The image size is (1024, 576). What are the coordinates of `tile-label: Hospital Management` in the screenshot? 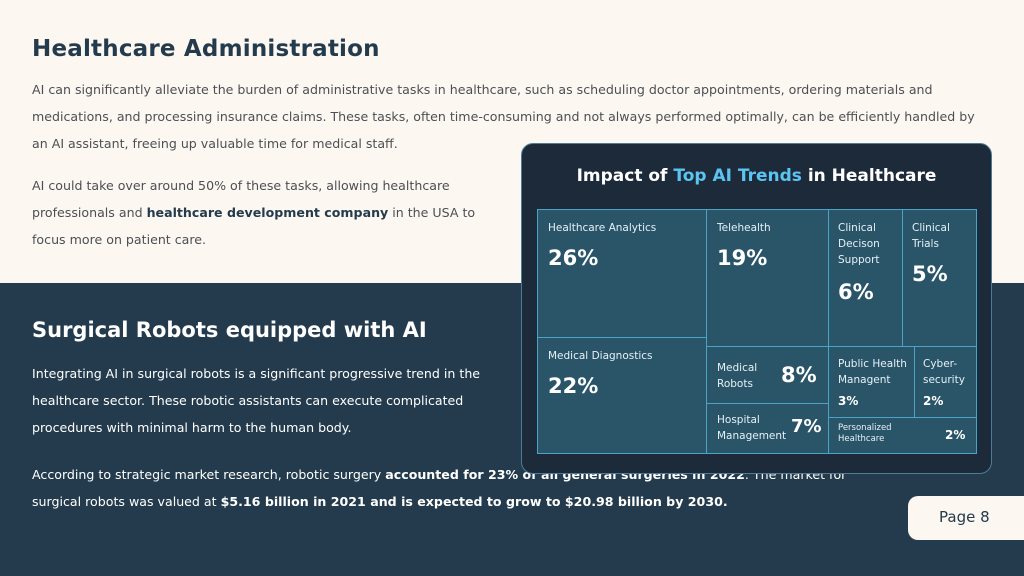 It's located at (752, 428).